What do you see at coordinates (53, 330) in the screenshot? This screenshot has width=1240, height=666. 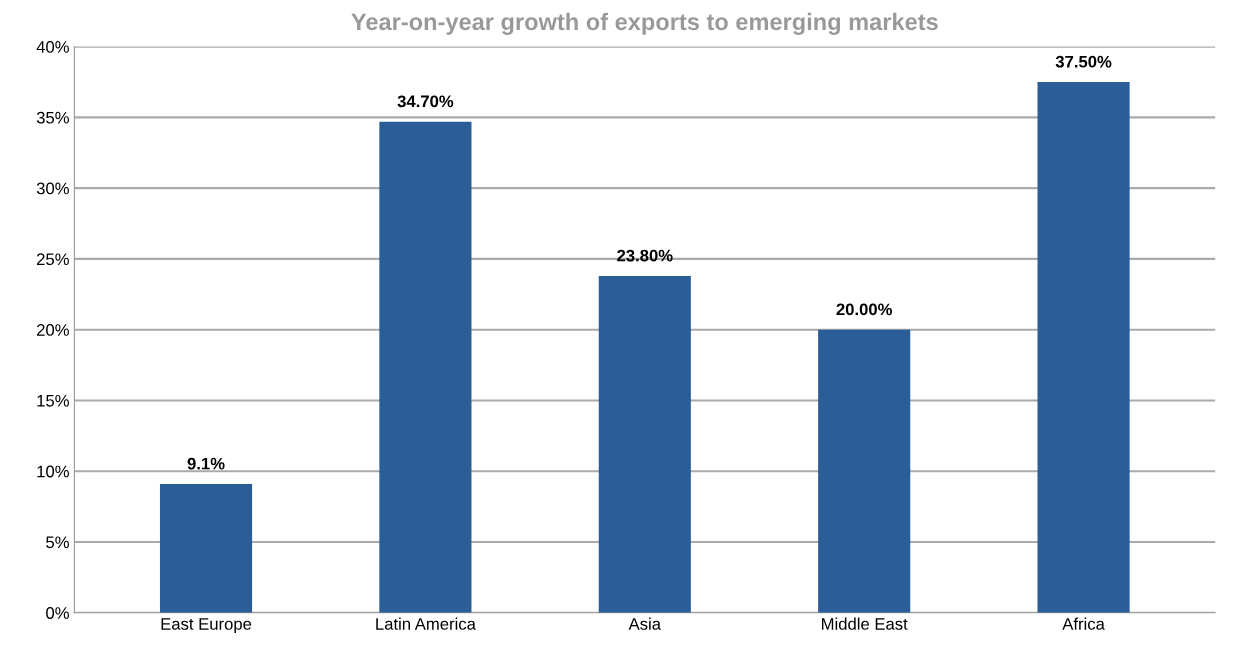 I see `y-tick-label: 20%` at bounding box center [53, 330].